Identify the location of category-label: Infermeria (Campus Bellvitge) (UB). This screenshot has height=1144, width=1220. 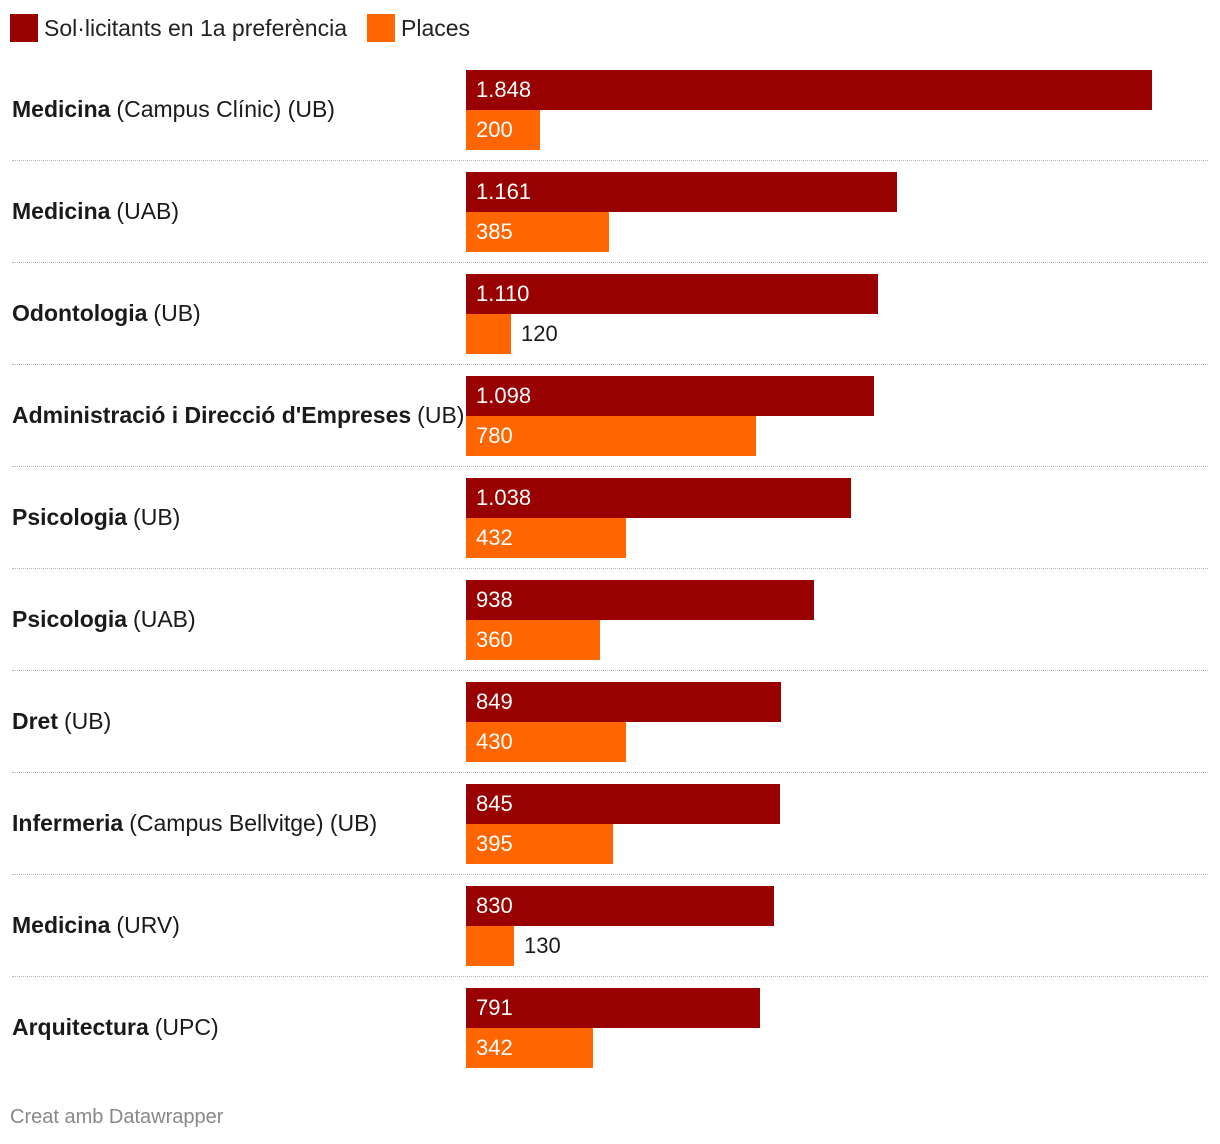
(237, 823).